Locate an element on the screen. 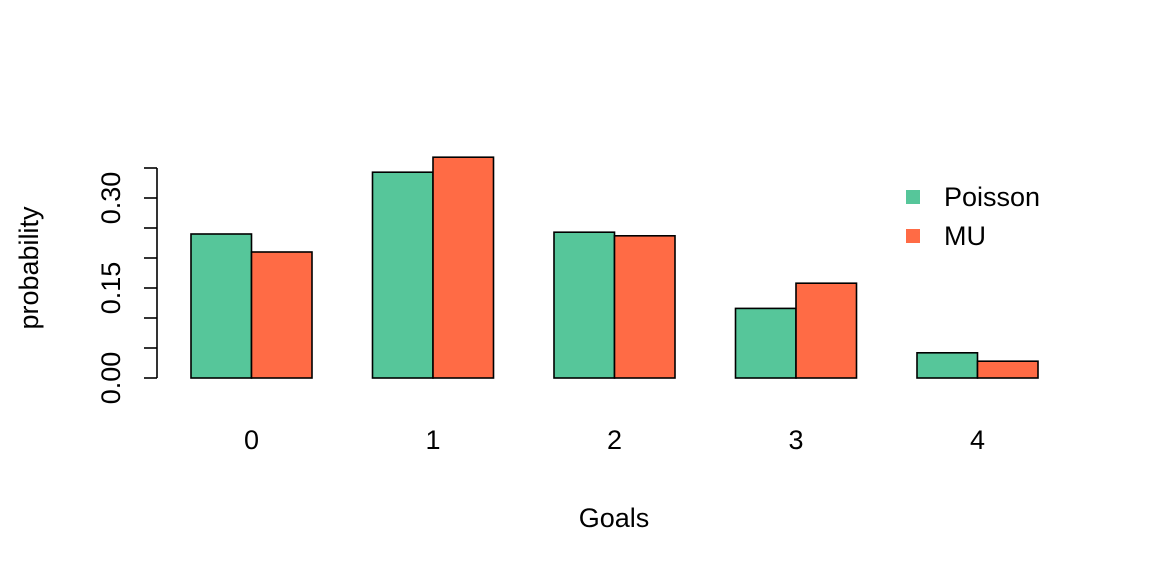 This screenshot has width=1152, height=576. y-tick-label: 0.15 is located at coordinates (111, 288).